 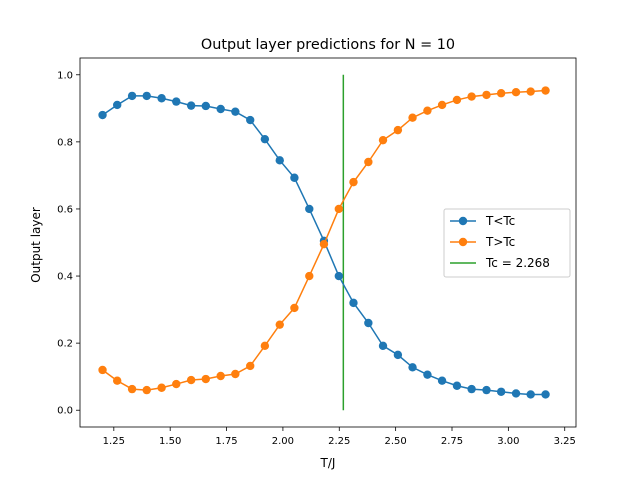 What do you see at coordinates (508, 441) in the screenshot?
I see `x-tick-label: 3.00` at bounding box center [508, 441].